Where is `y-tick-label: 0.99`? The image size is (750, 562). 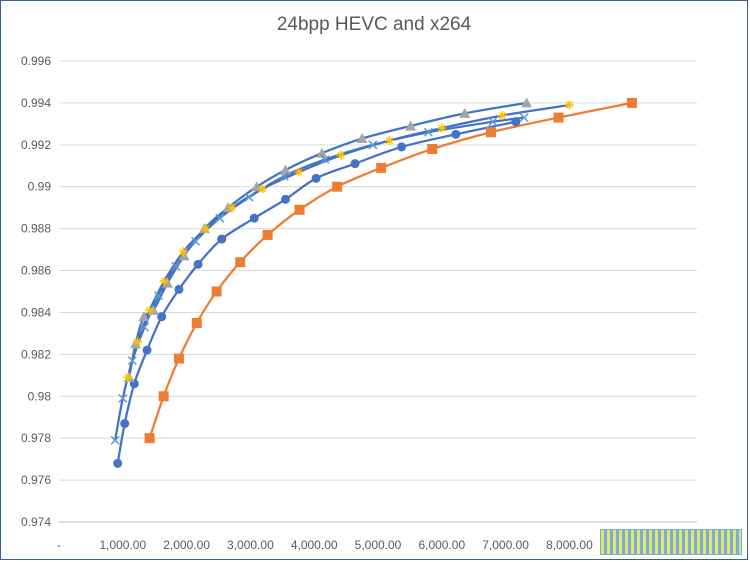 y-tick-label: 0.99 is located at coordinates (40, 187).